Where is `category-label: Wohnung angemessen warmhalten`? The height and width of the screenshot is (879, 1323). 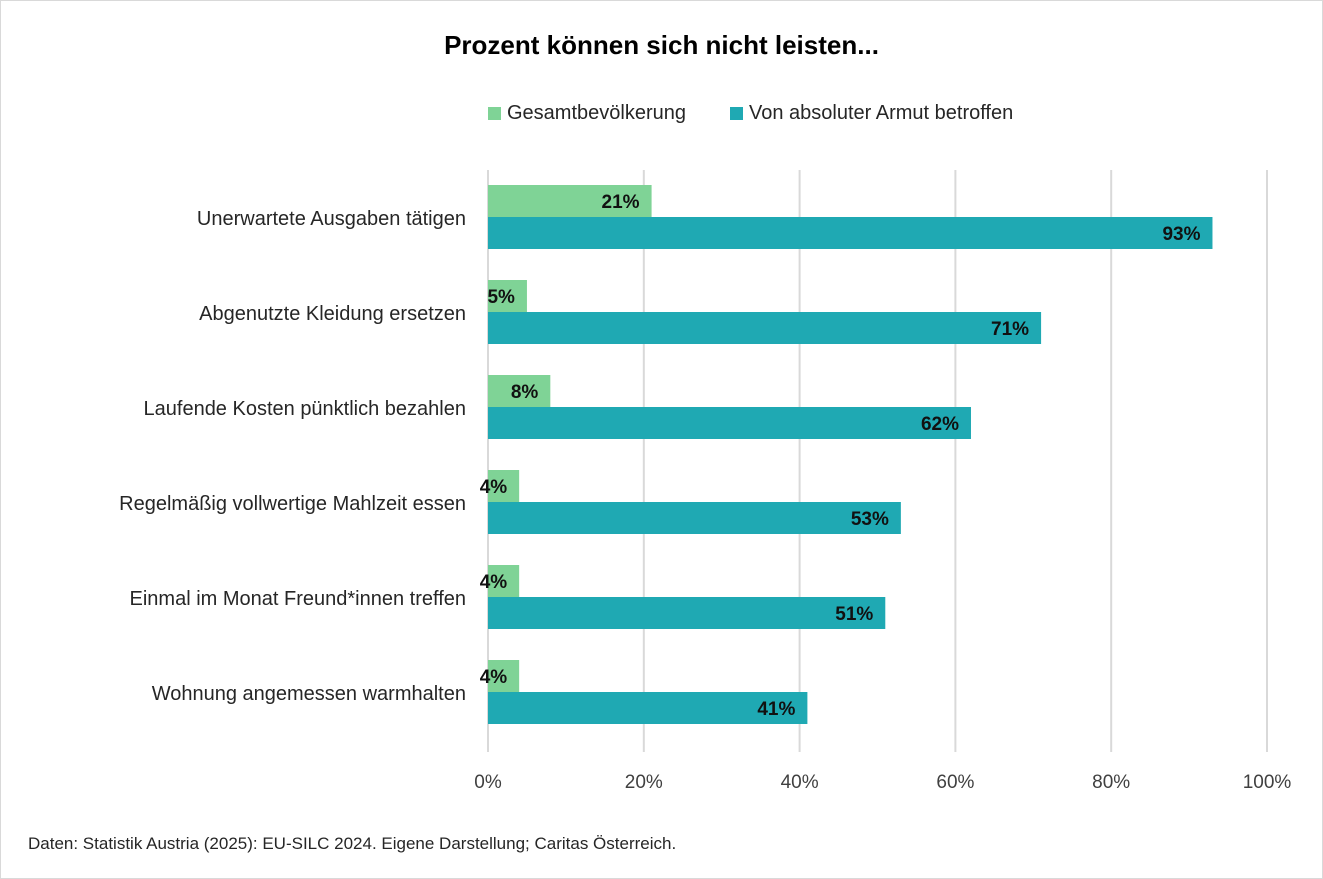
category-label: Wohnung angemessen warmhalten is located at coordinates (309, 694).